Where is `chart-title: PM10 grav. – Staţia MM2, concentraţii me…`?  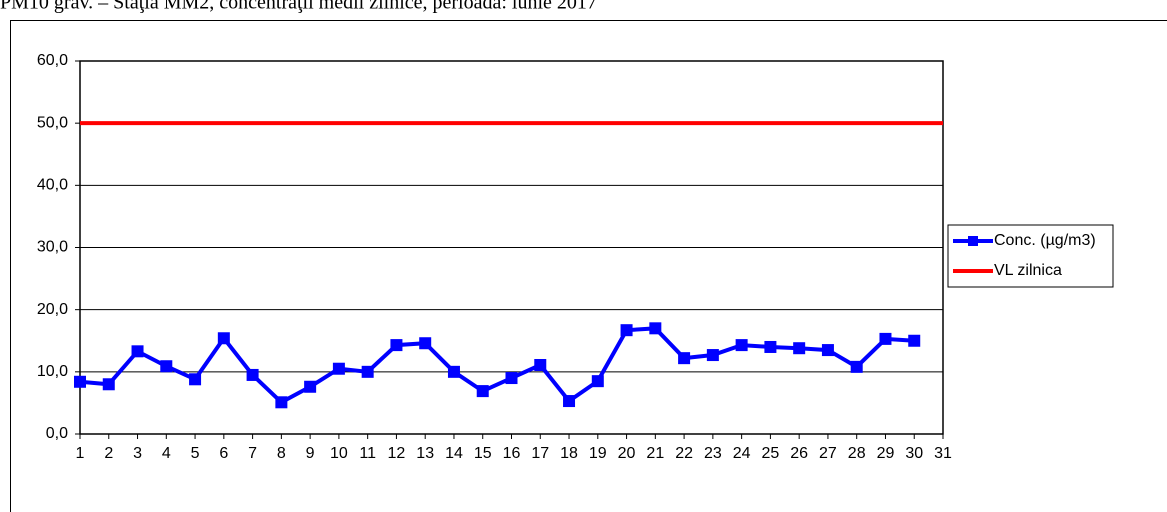 chart-title: PM10 grav. – Staţia MM2, concentraţii me… is located at coordinates (298, 7).